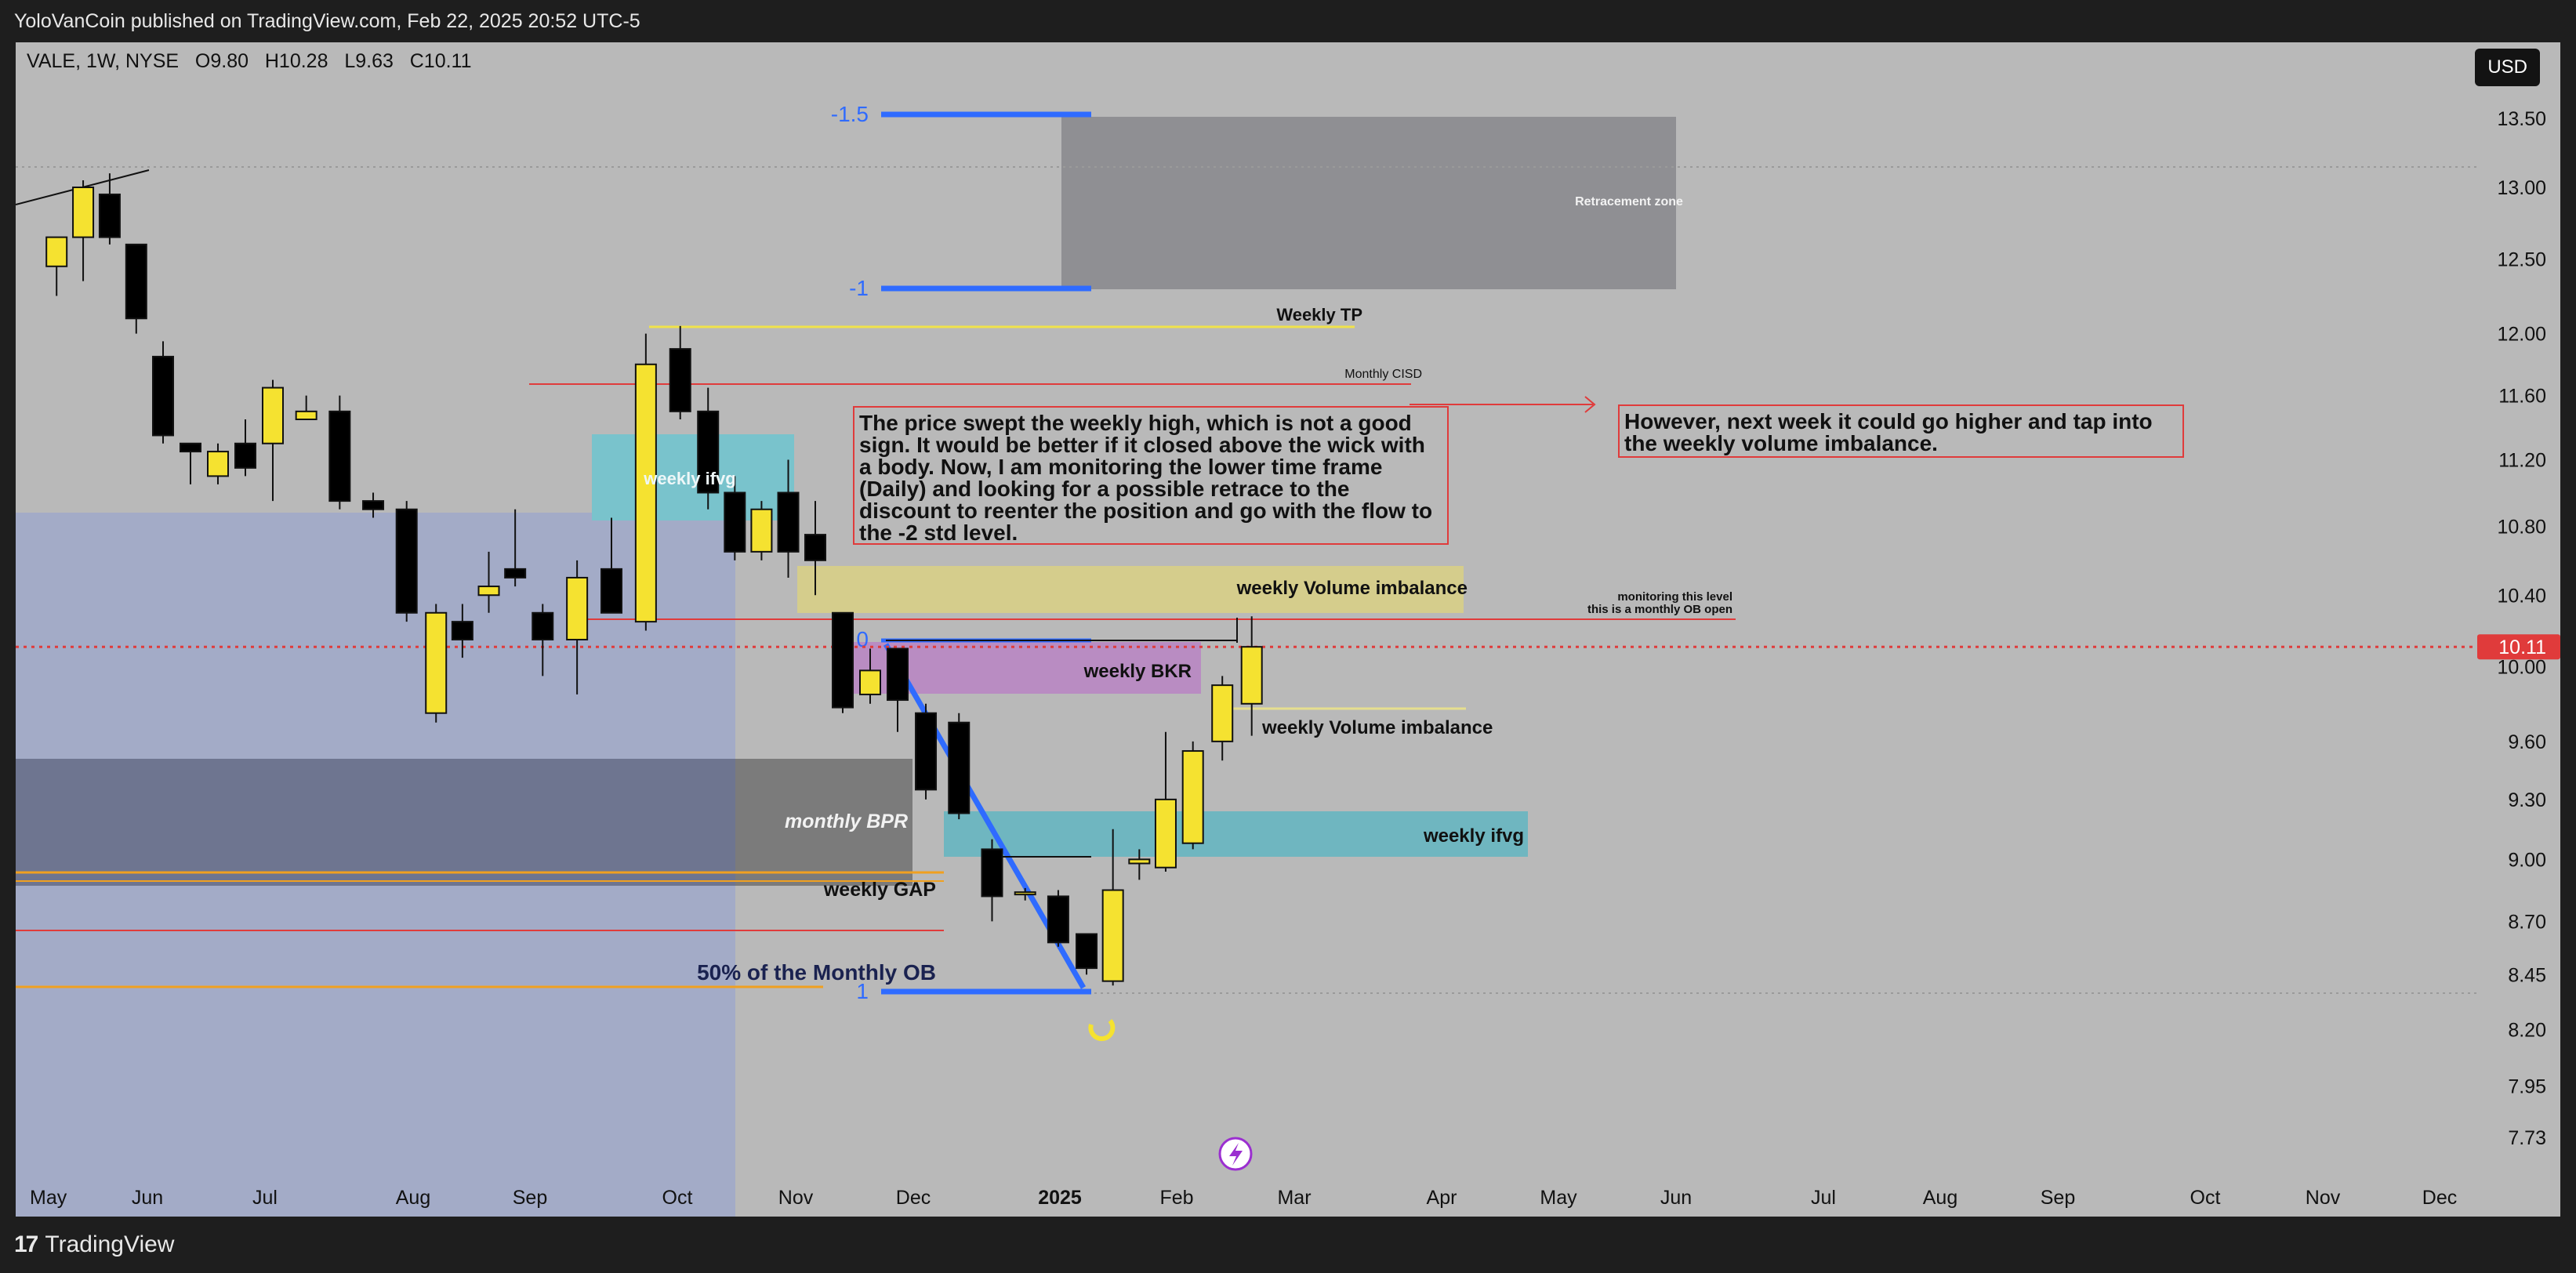 The image size is (2576, 1273). What do you see at coordinates (1559, 1198) in the screenshot?
I see `time-tick-label: May` at bounding box center [1559, 1198].